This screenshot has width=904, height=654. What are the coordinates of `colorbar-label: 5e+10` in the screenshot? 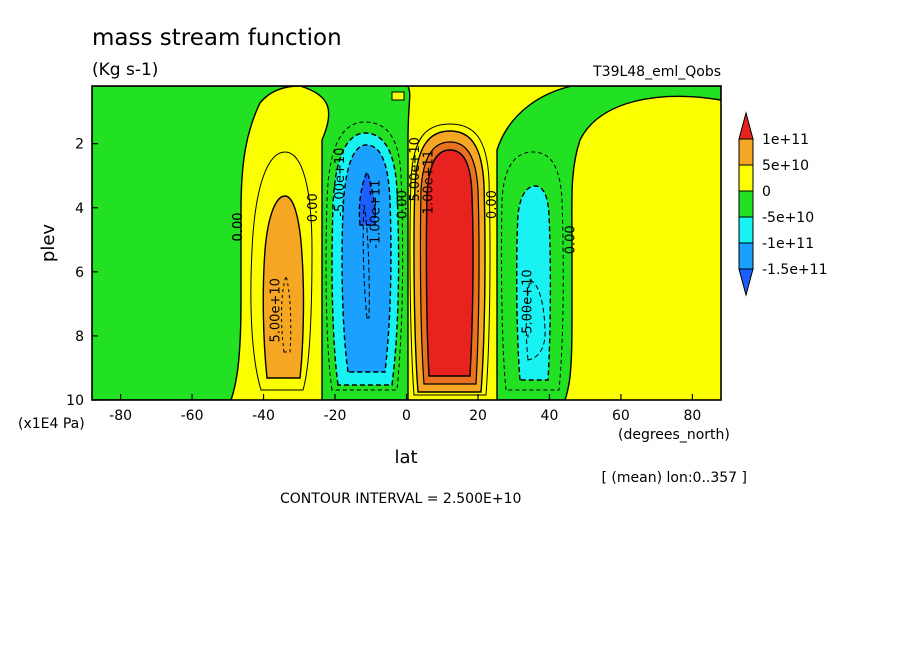 It's located at (785, 166).